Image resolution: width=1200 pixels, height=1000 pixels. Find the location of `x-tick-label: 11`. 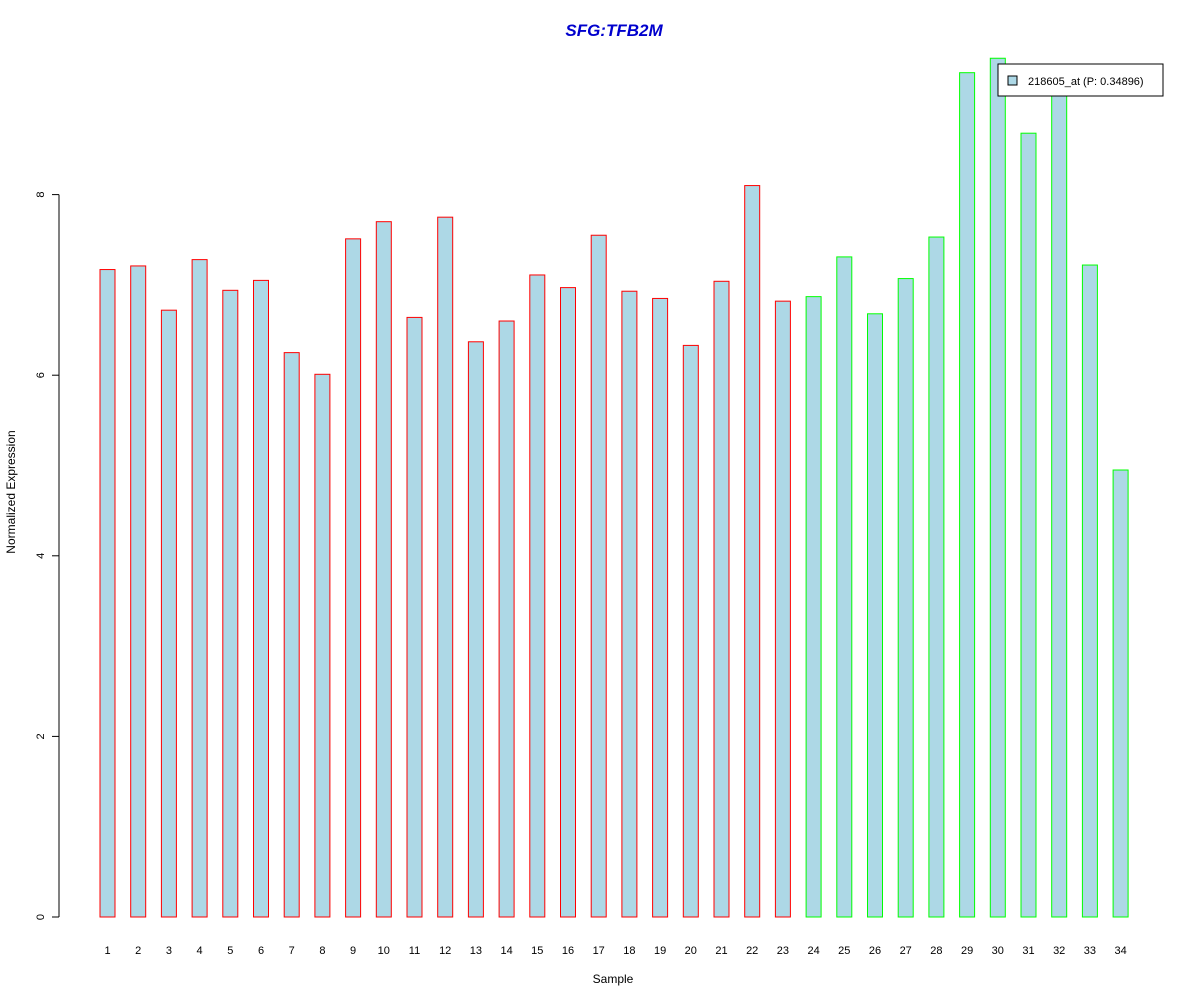

x-tick-label: 11 is located at coordinates (414, 951).